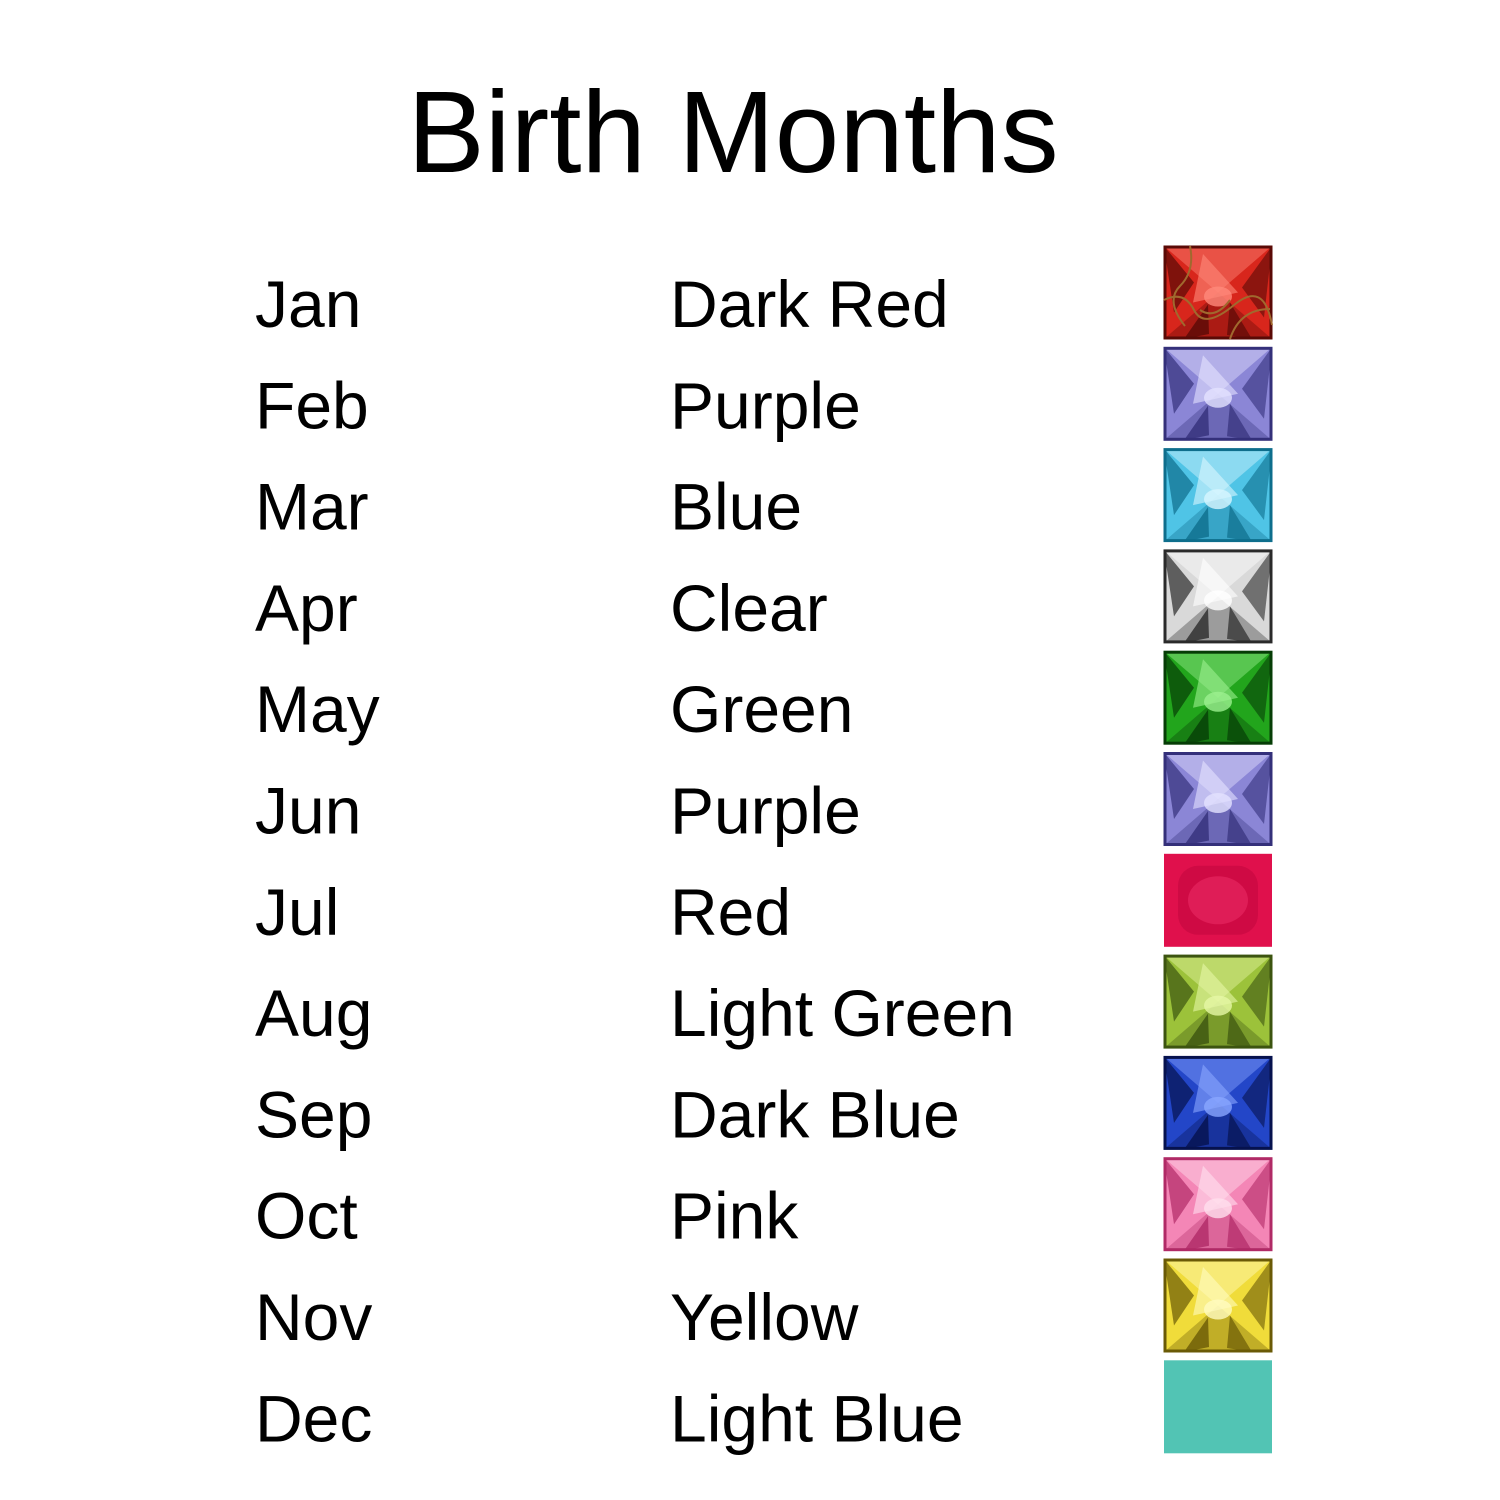  What do you see at coordinates (736, 507) in the screenshot?
I see `color-name: Blue` at bounding box center [736, 507].